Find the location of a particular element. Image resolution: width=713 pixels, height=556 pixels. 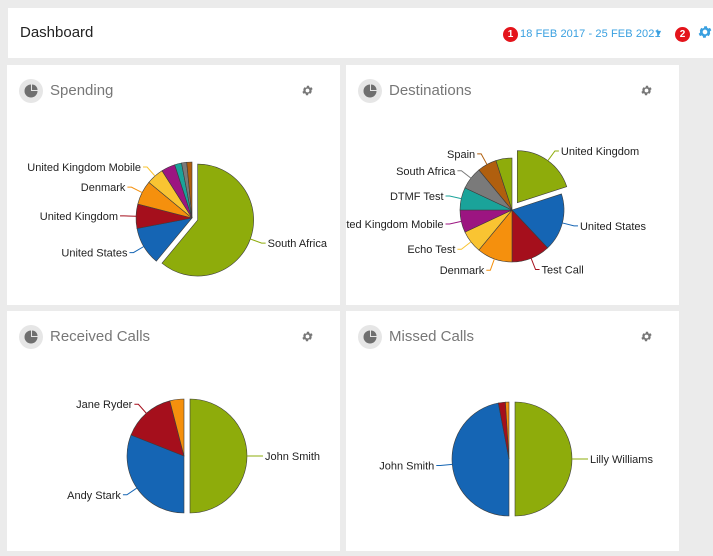

card-title: Missed Calls is located at coordinates (432, 336).